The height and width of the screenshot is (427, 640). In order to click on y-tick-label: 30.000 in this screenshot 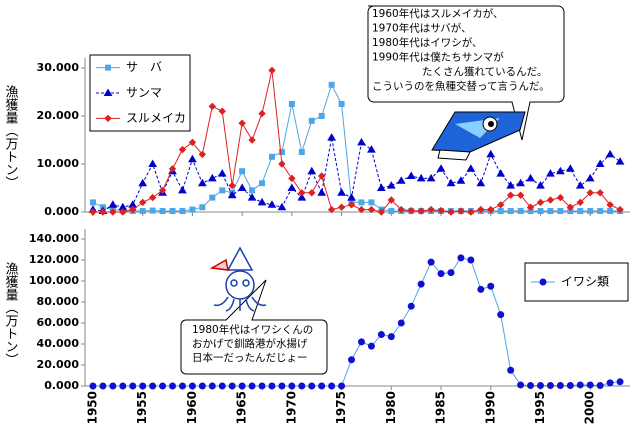, I will do `click(58, 67)`.